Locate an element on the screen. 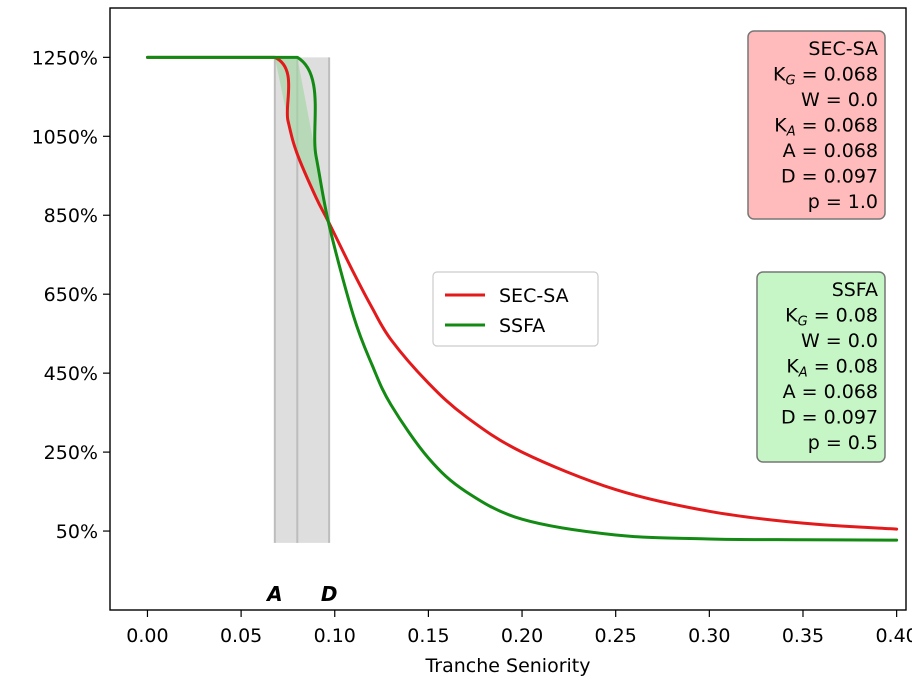 This screenshot has width=912, height=681. x-axis-label: Tranche Seniority is located at coordinates (507, 666).